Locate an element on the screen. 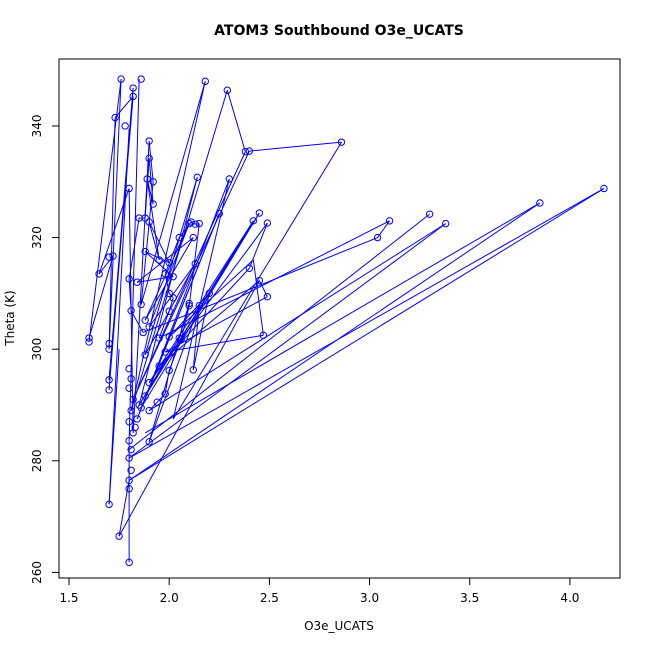 The width and height of the screenshot is (650, 650). x-tick-label: 2.0 is located at coordinates (169, 598).